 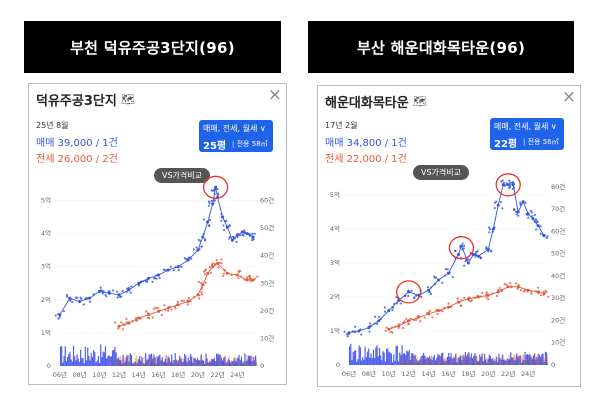 I want to click on sale-price-line, so click(x=156, y=251).